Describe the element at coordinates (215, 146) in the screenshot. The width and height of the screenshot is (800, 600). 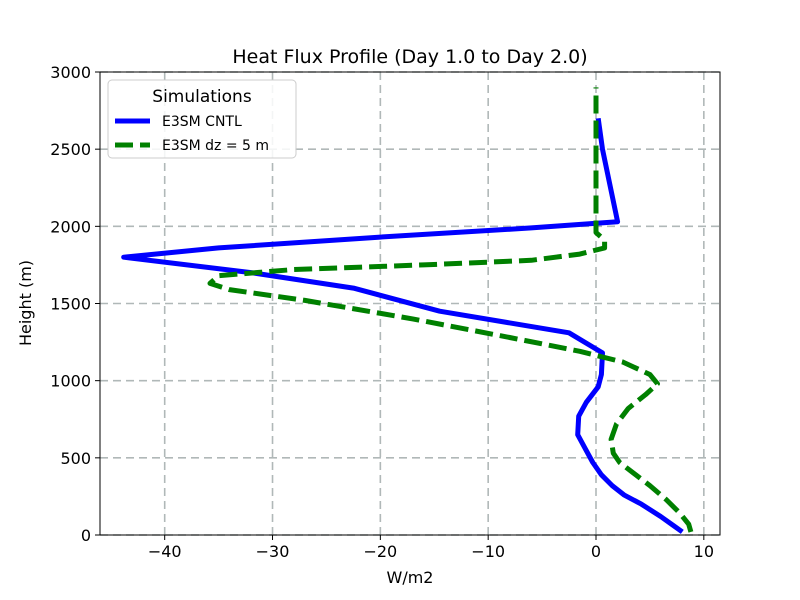
I see `legend-label-e3sm-dz5: E3SM dz = 5 m` at that location.